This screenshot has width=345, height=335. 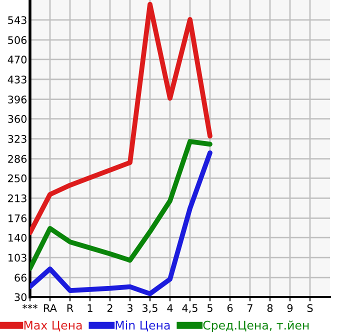 I want to click on y-tick-label: 323, so click(x=17, y=139).